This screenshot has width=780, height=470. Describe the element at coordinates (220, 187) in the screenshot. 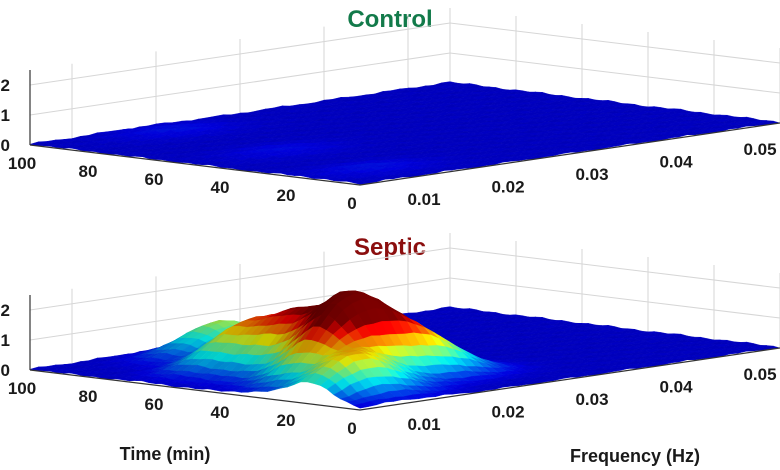

I see `x-tick-label: 40` at that location.